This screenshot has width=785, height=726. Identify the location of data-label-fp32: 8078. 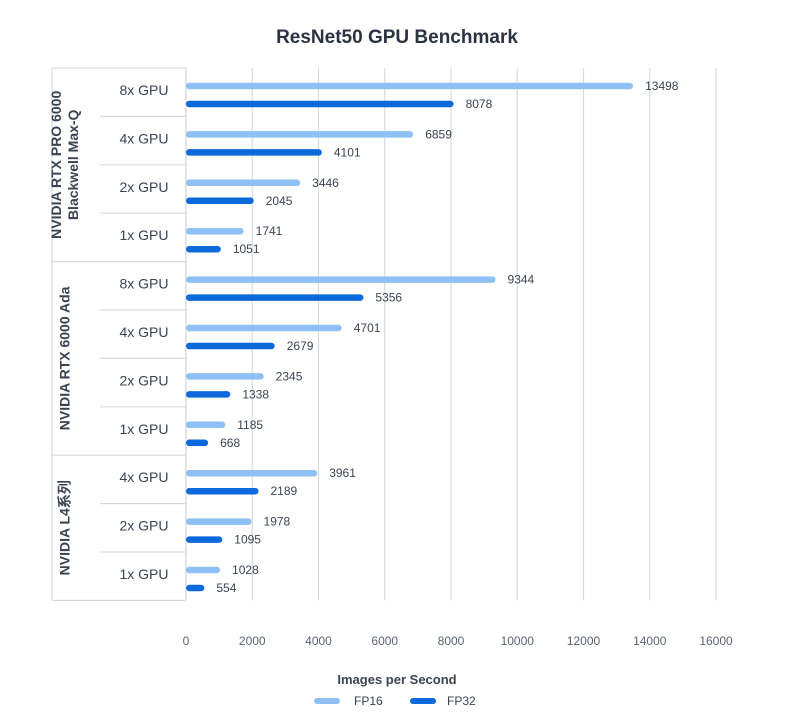
(479, 104).